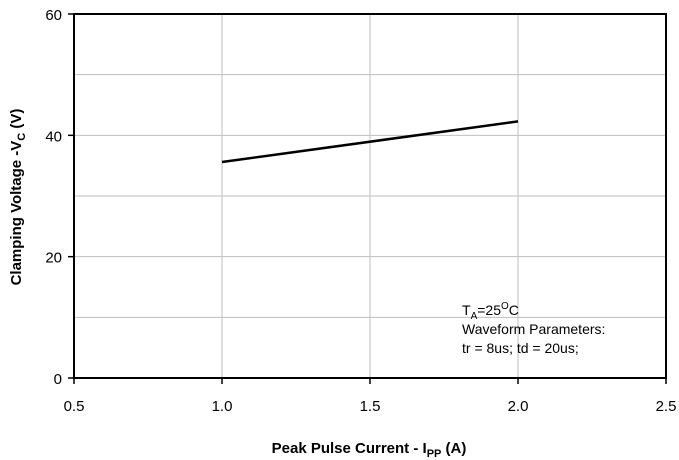 The height and width of the screenshot is (460, 679). What do you see at coordinates (53, 15) in the screenshot?
I see `y-tick-label: 60` at bounding box center [53, 15].